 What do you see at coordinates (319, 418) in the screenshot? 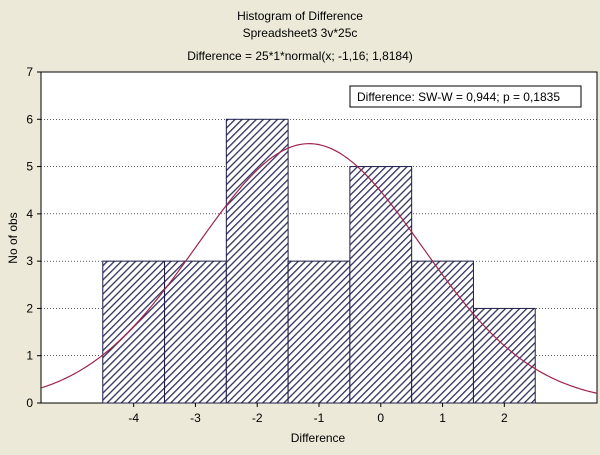
I see `x-tick-label: -1` at bounding box center [319, 418].